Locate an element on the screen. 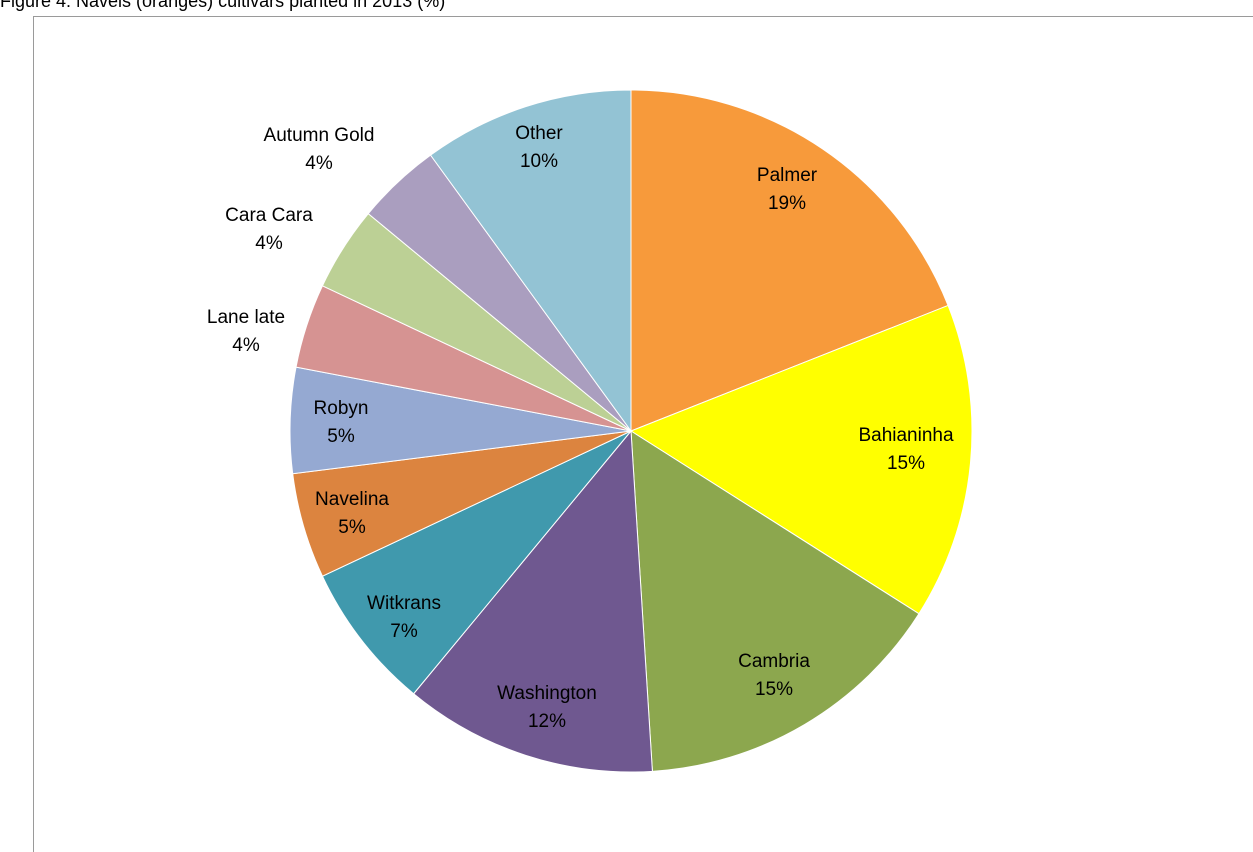  slice-percent-label: 19% is located at coordinates (787, 203).